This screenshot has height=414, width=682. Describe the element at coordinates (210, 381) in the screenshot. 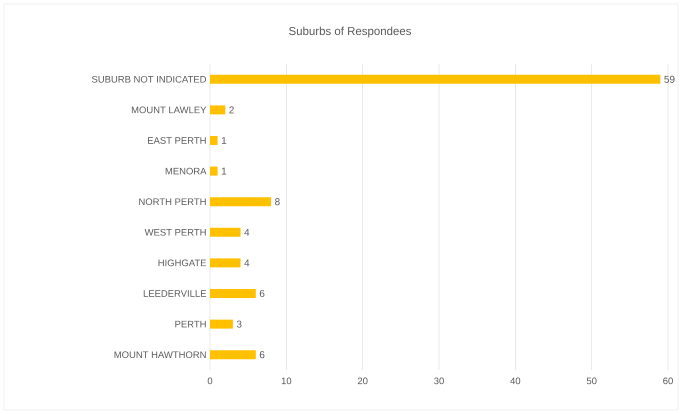

I see `x-tick-label: 0` at that location.